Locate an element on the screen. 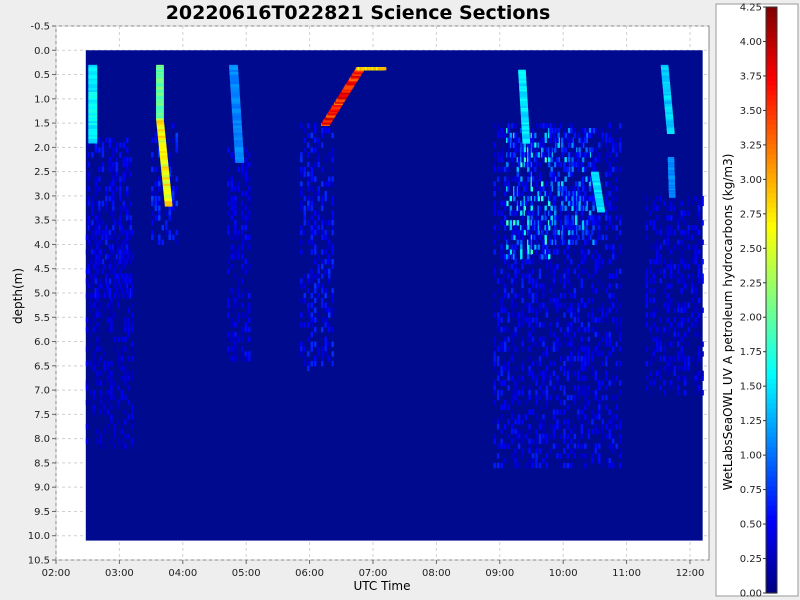 This screenshot has width=800, height=600. y-tick-label: 5.5 is located at coordinates (42, 318).